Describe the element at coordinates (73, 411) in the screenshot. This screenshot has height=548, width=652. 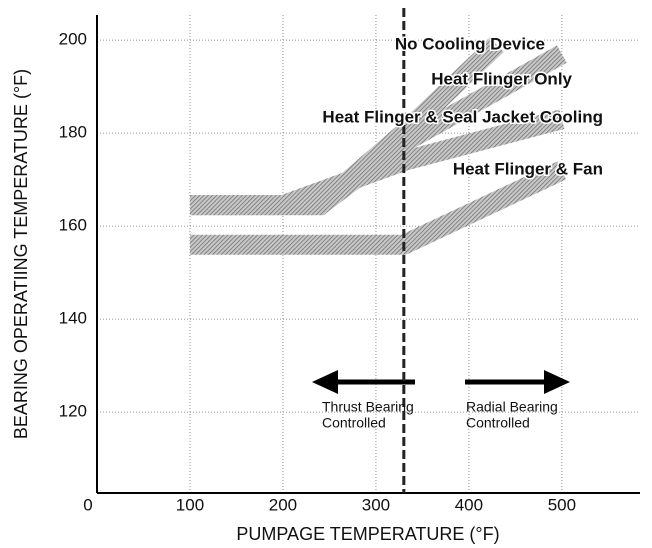
I see `y-tick-label: 120` at that location.